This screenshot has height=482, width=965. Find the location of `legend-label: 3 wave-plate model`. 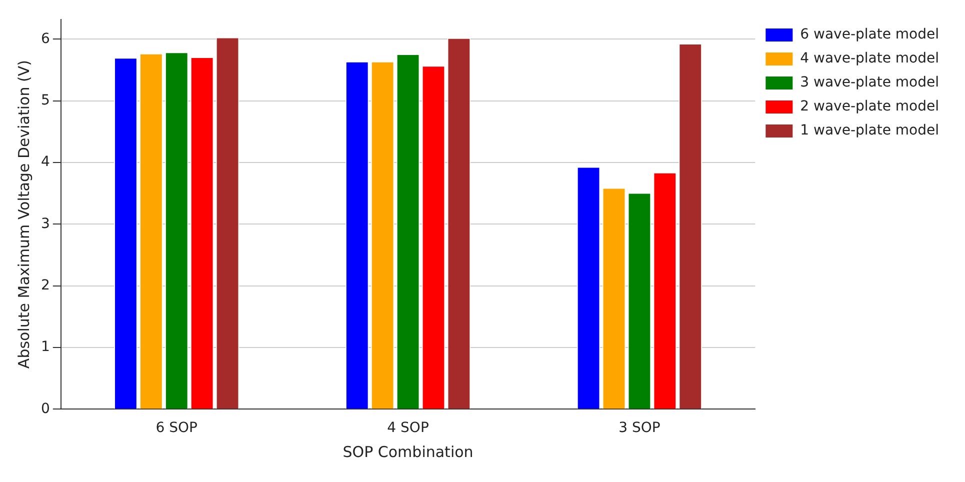

legend-label: 3 wave-plate model is located at coordinates (870, 82).